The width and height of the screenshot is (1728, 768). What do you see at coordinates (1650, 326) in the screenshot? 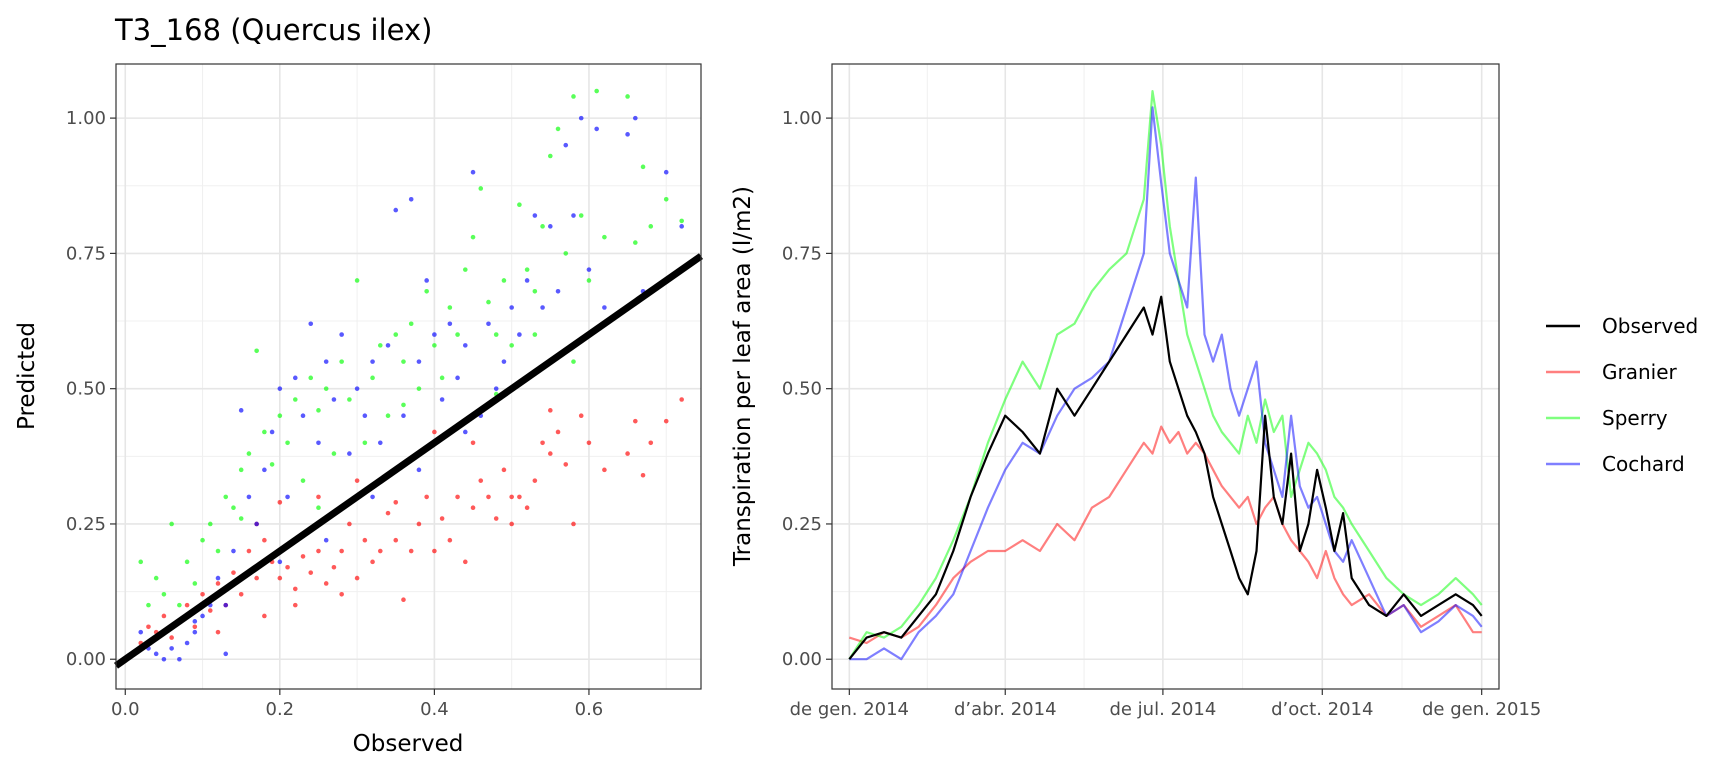
I see `legend-label: Observed` at bounding box center [1650, 326].